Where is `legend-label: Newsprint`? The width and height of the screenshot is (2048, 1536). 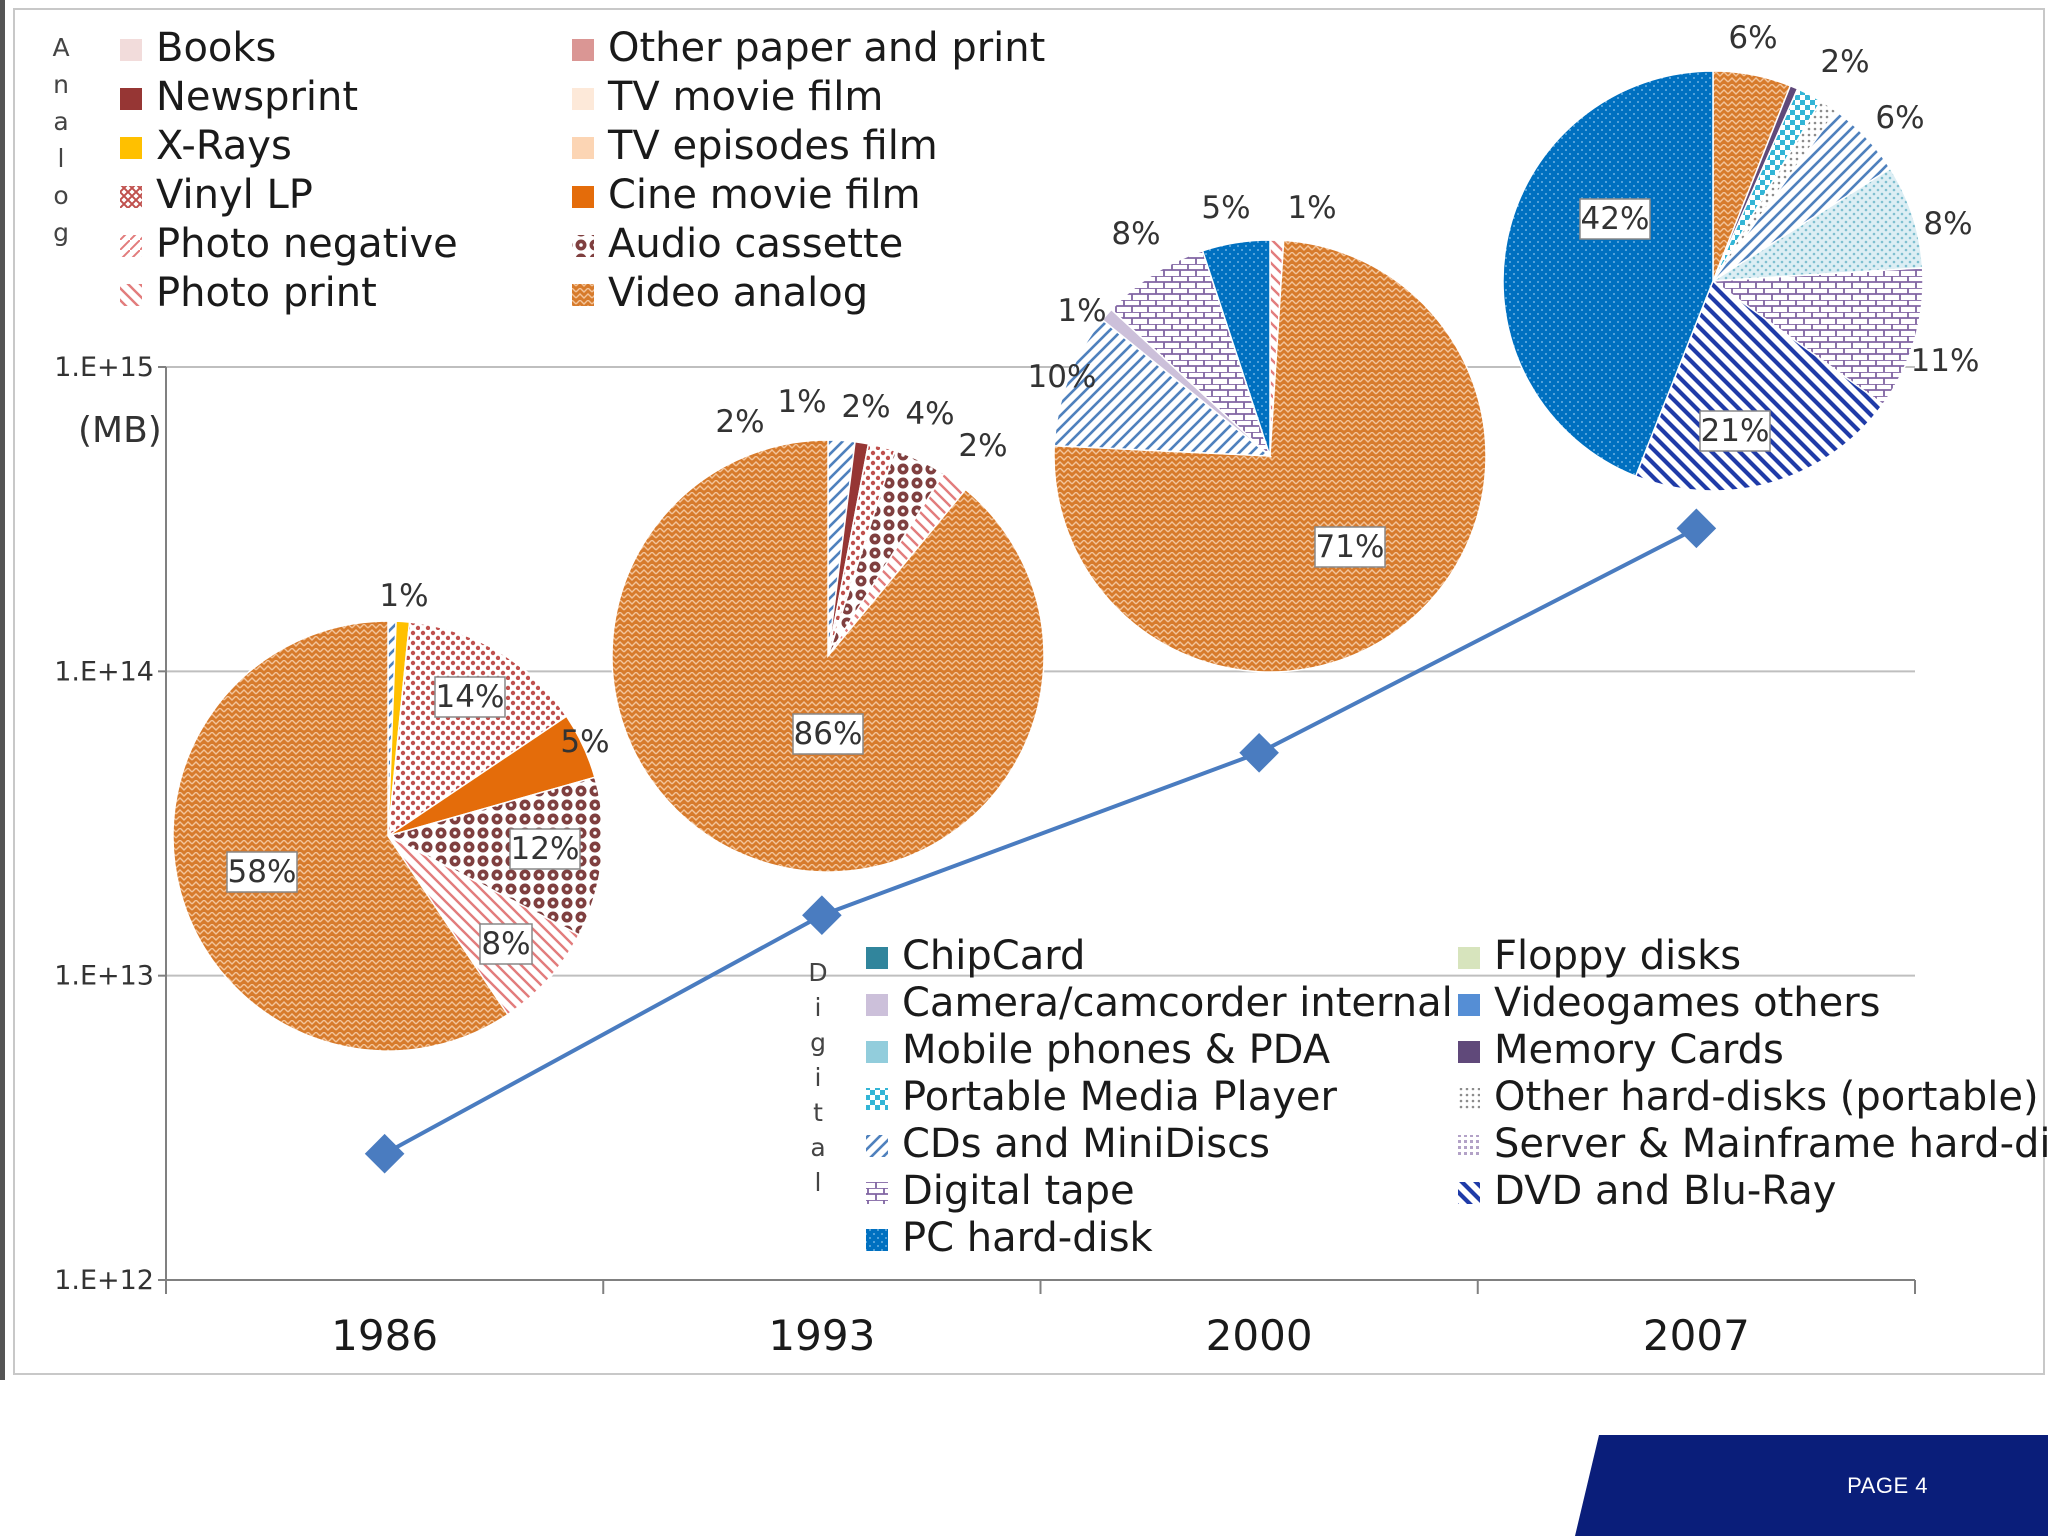
legend-label: Newsprint is located at coordinates (257, 97).